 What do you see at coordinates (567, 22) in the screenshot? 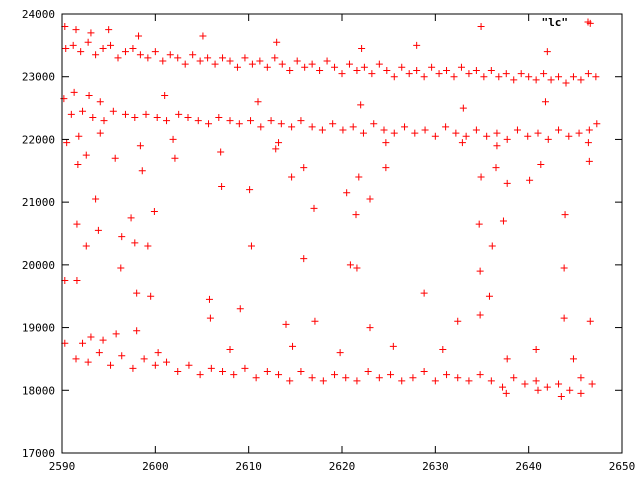
I see `legend: "lc"` at bounding box center [567, 22].